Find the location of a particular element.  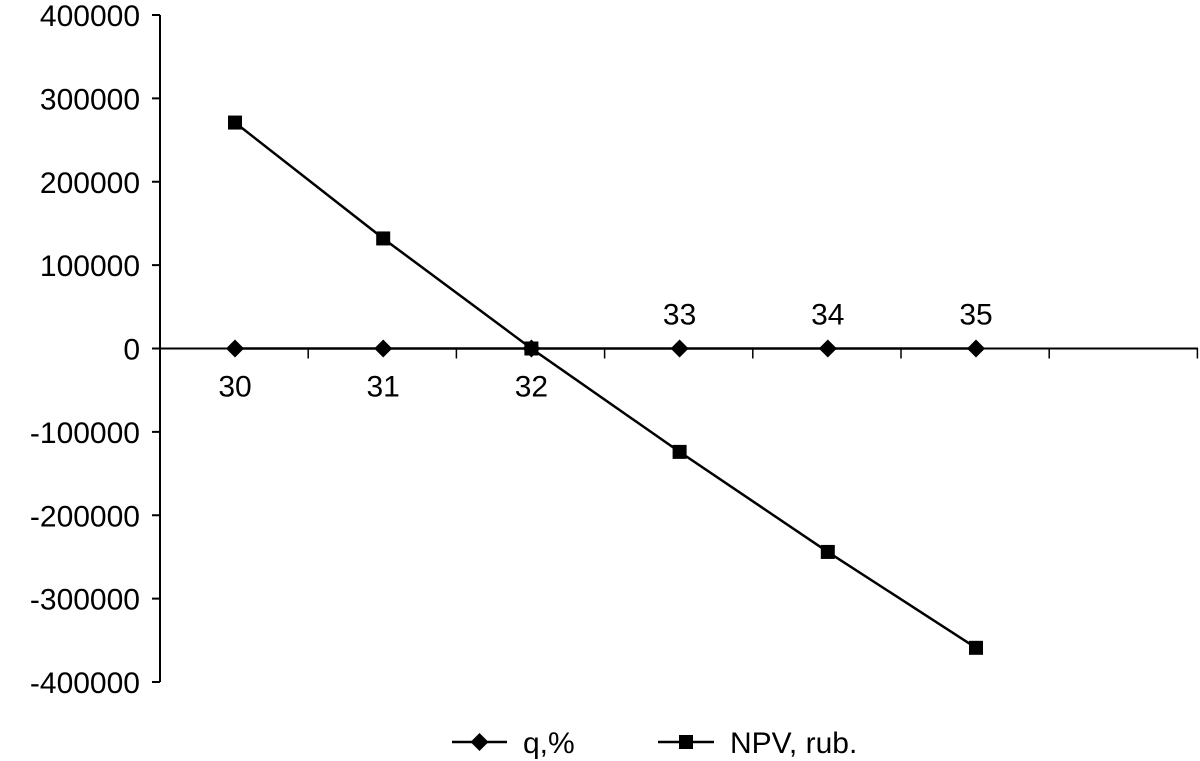

legend-label: q,% is located at coordinates (549, 743).